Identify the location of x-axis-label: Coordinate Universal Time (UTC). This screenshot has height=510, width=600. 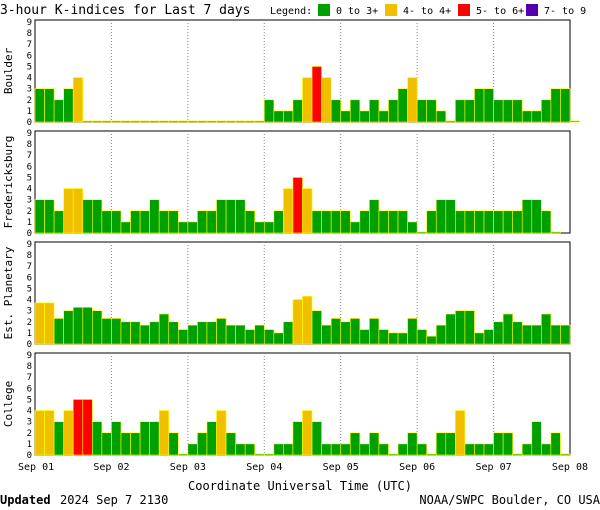
(300, 486).